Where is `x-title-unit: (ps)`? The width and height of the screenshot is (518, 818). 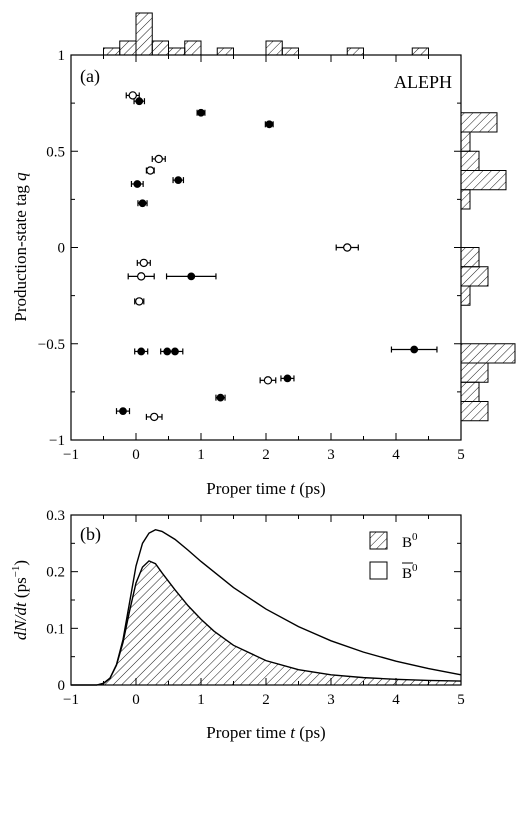 x-title-unit: (ps) is located at coordinates (310, 488).